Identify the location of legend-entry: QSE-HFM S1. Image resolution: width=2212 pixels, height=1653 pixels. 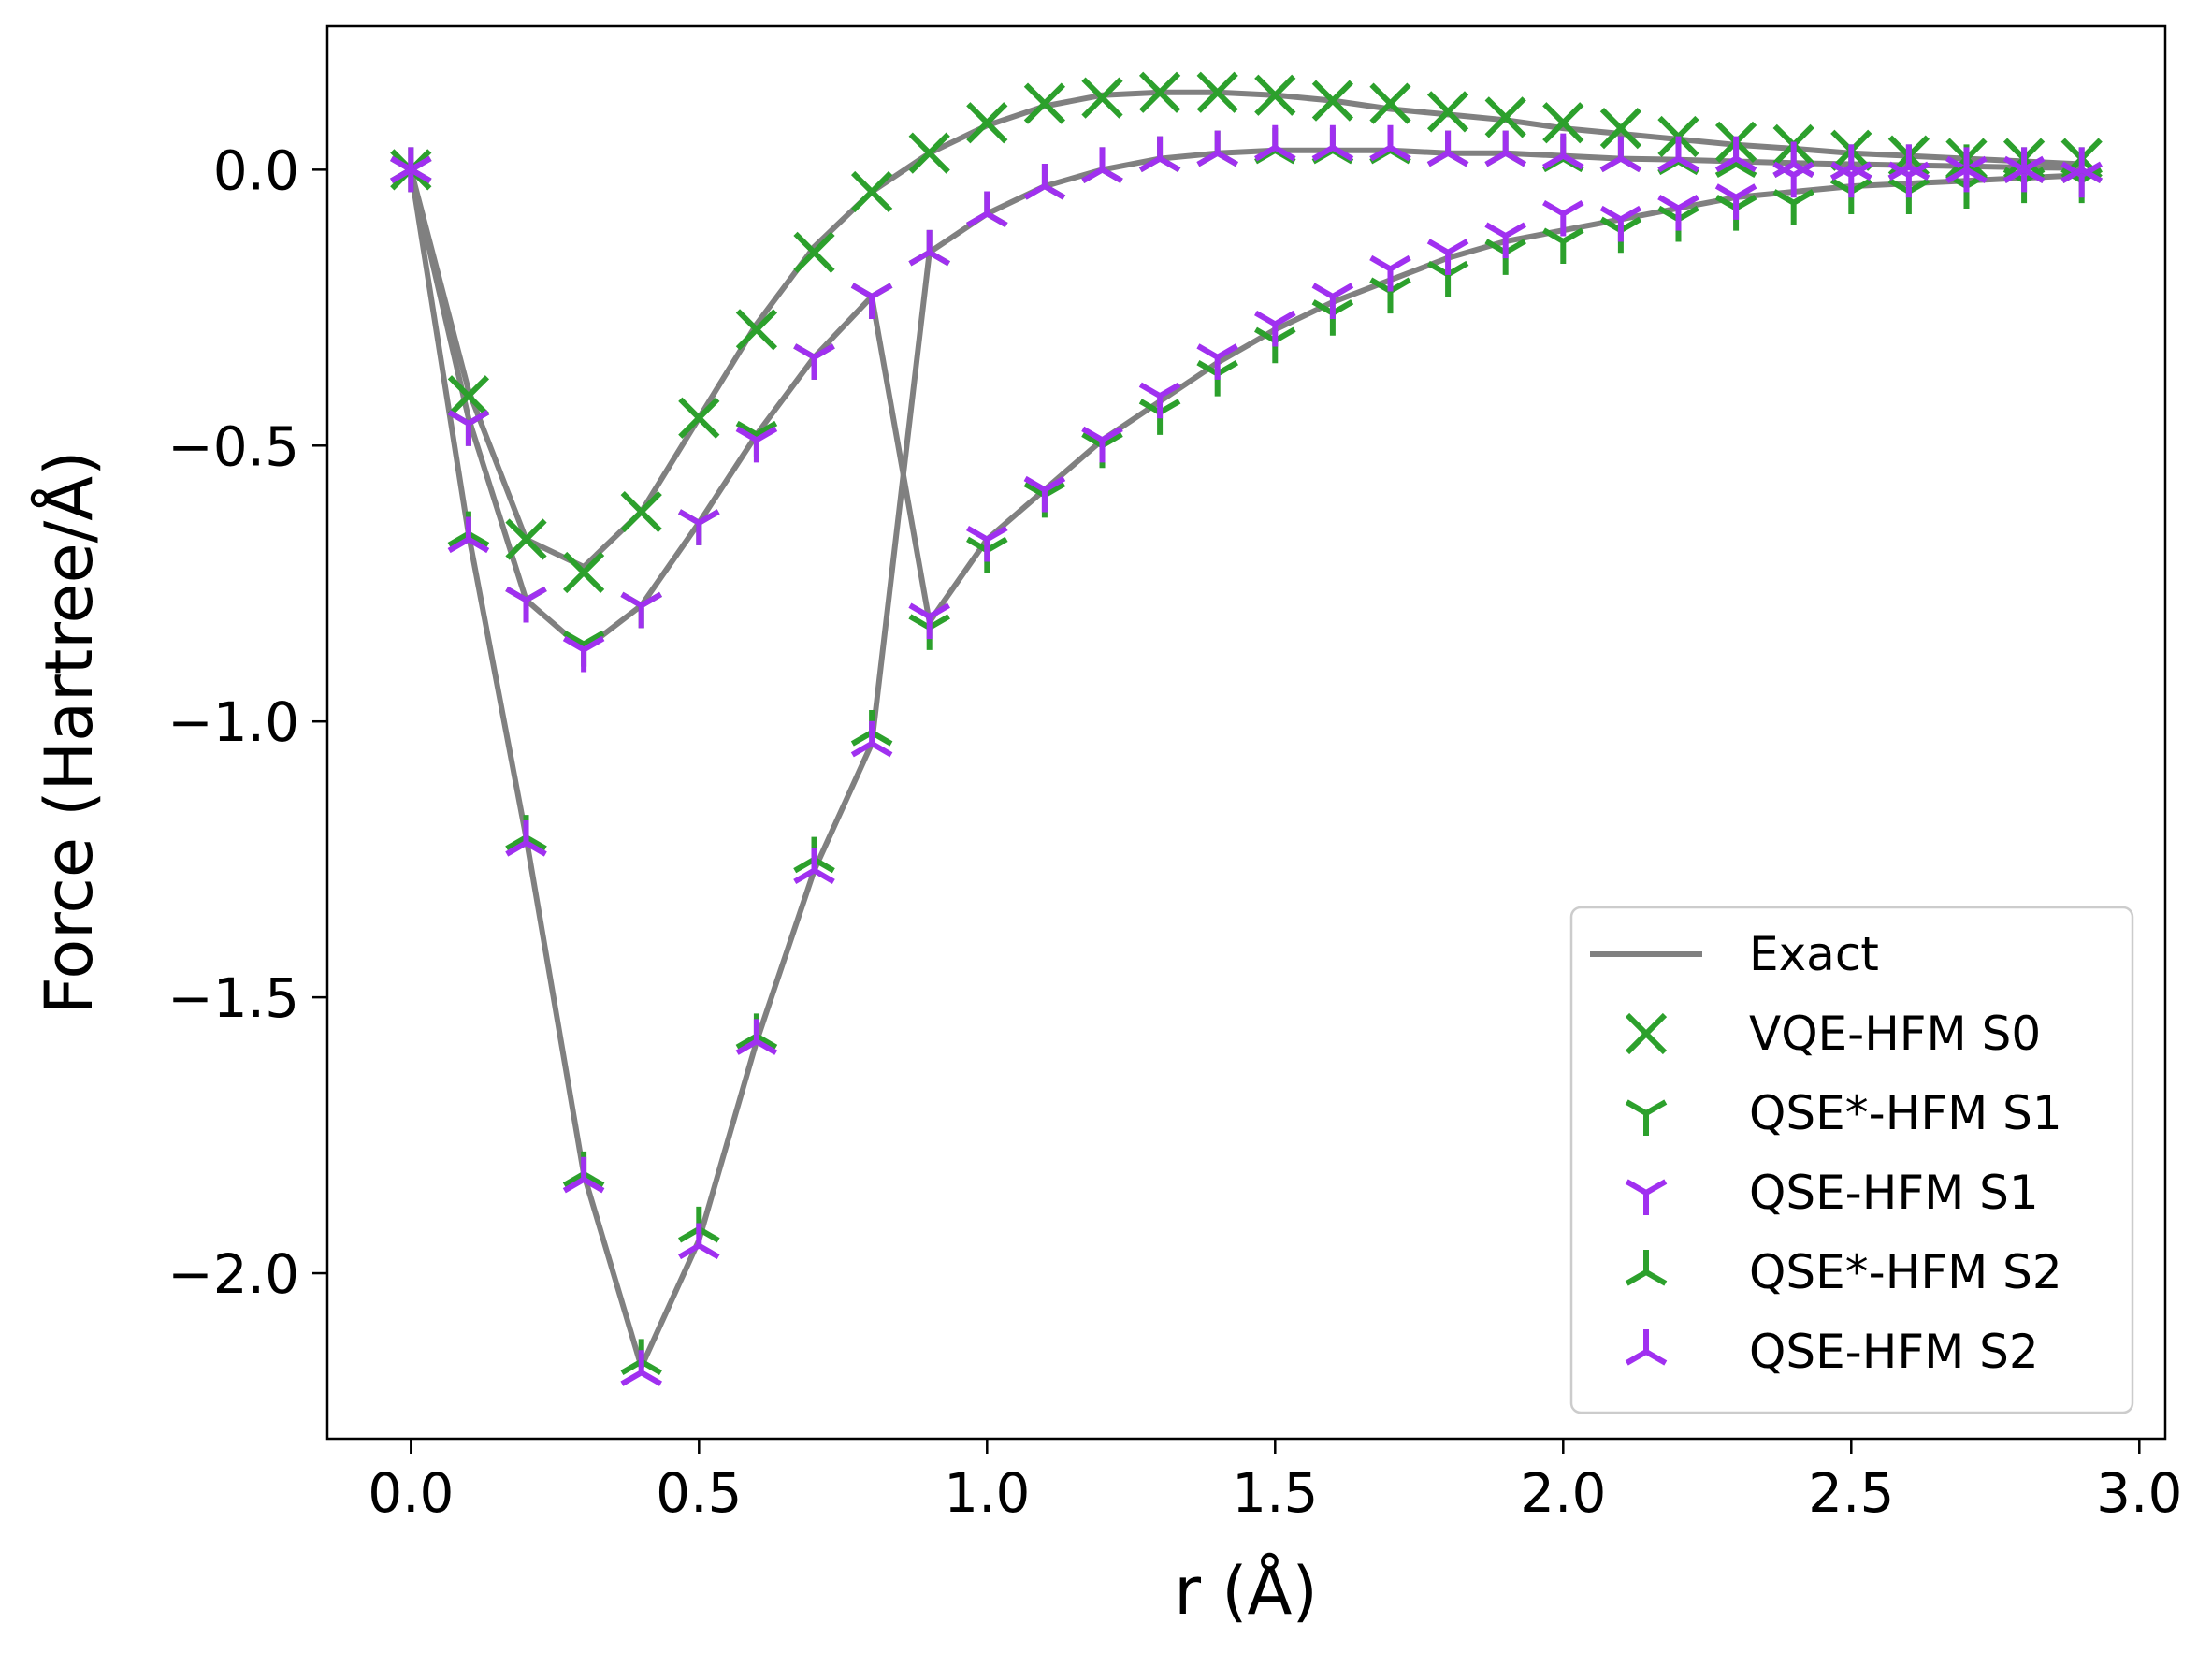
(1832, 1193).